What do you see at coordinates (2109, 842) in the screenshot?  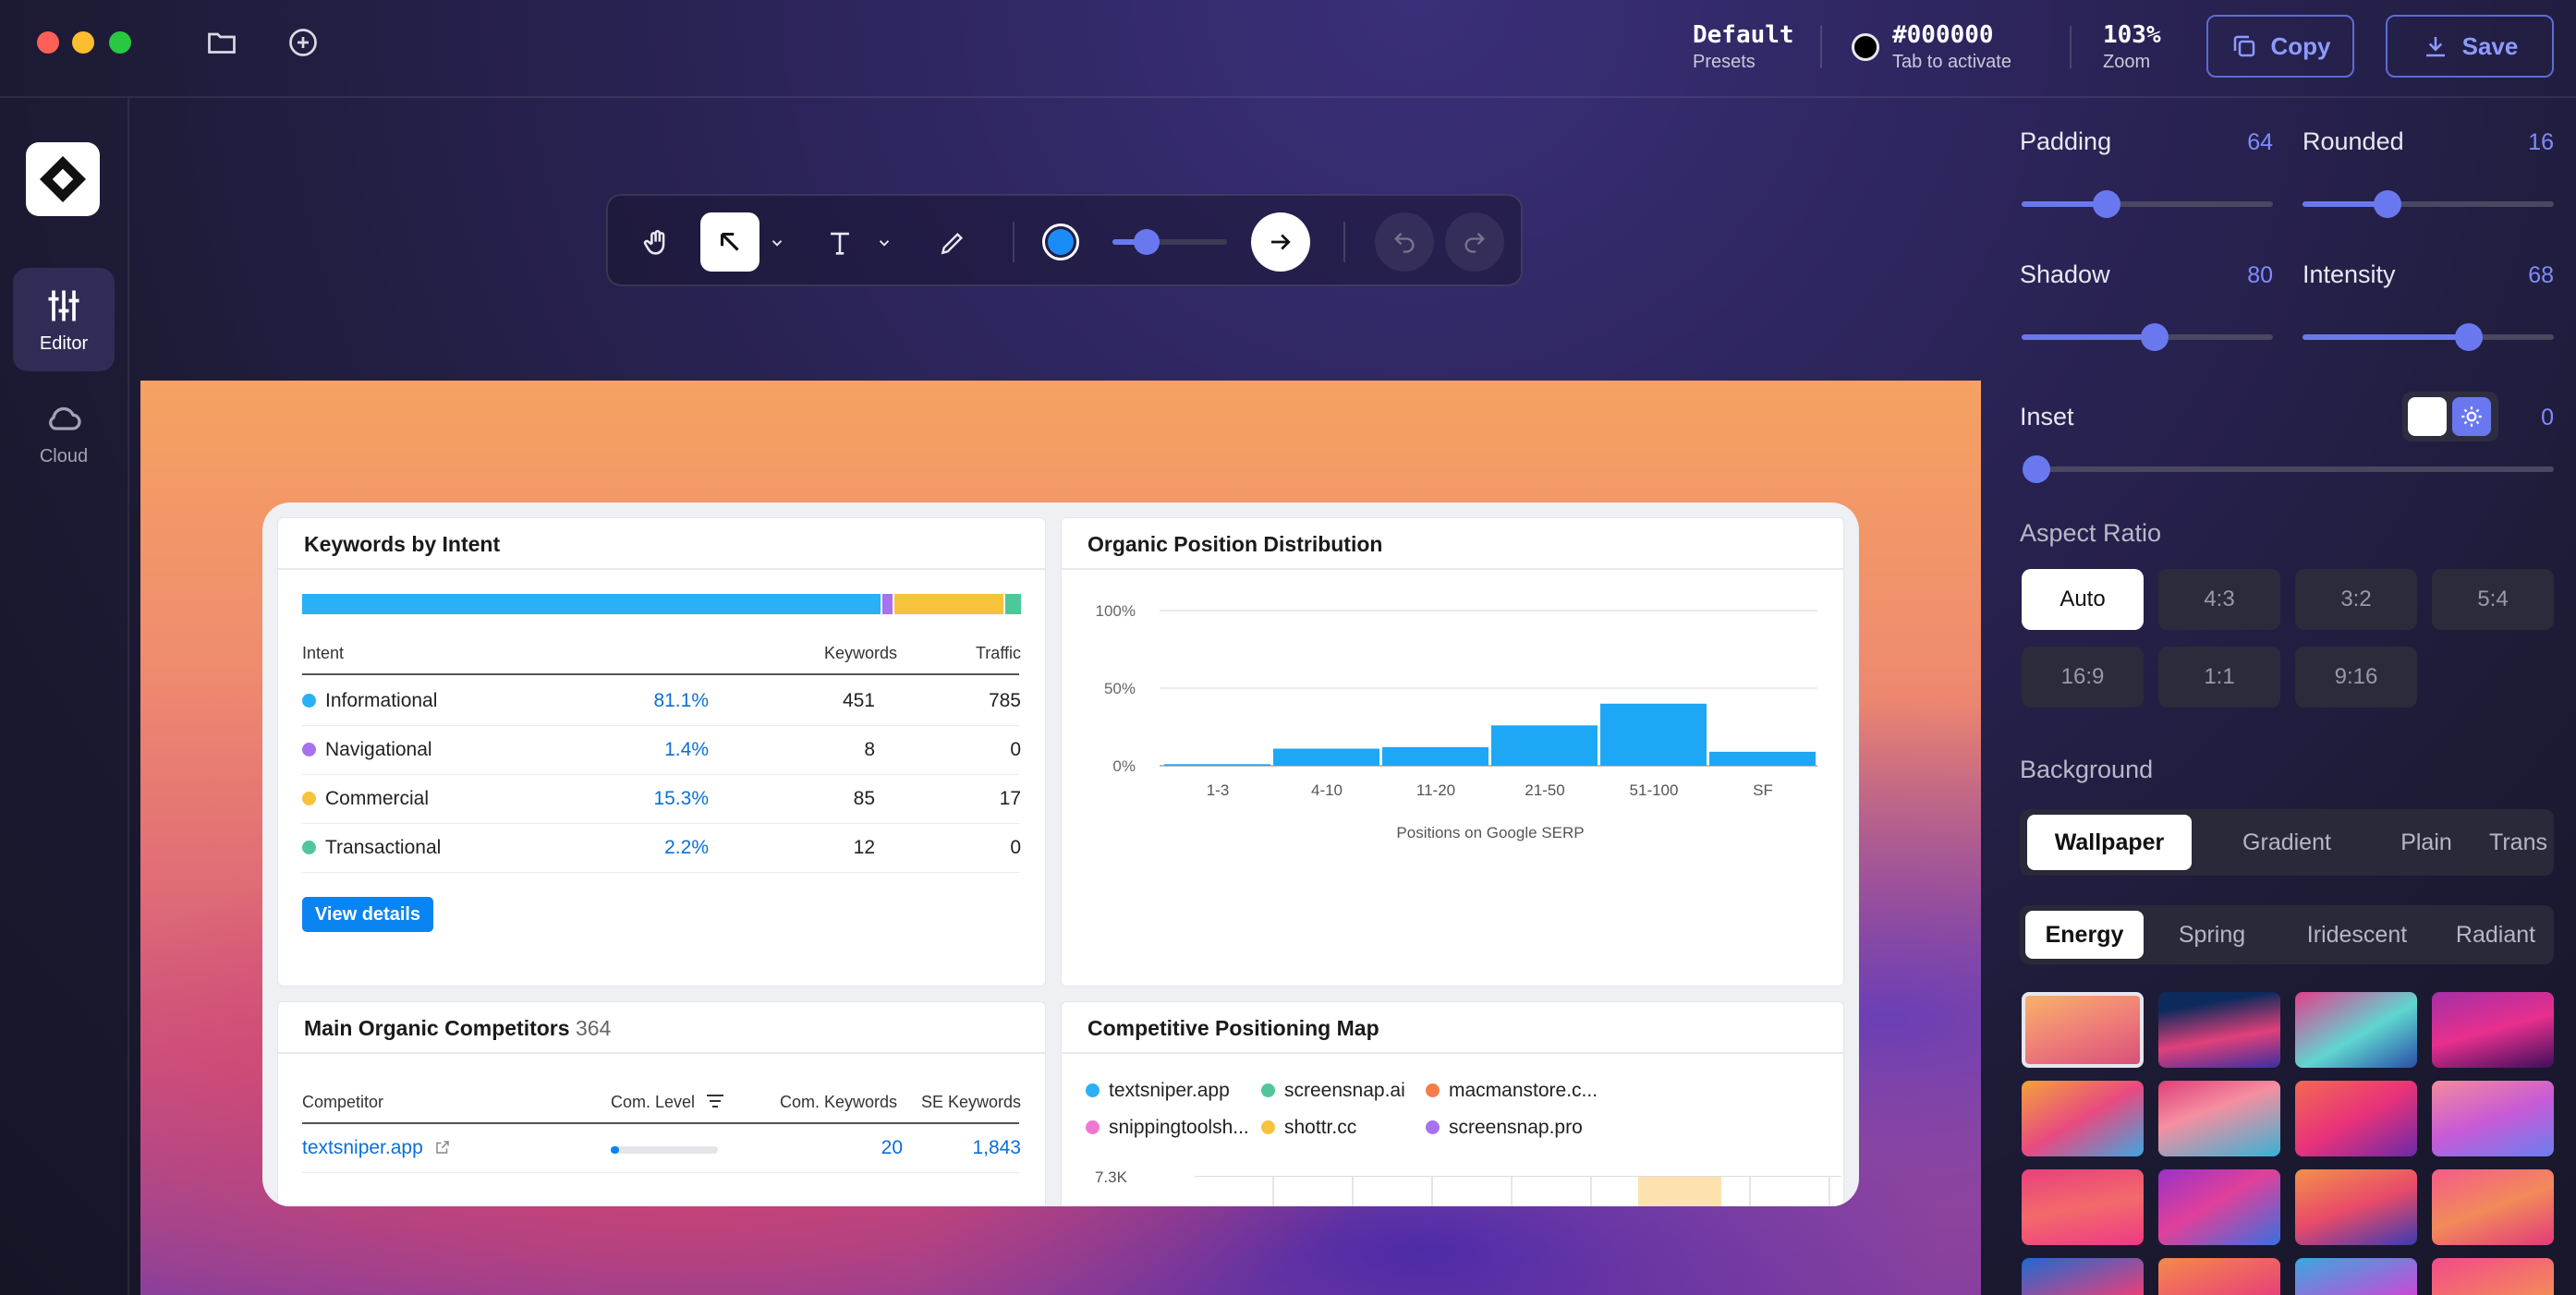 I see `background-tab-wallpaper: Wallpaper` at bounding box center [2109, 842].